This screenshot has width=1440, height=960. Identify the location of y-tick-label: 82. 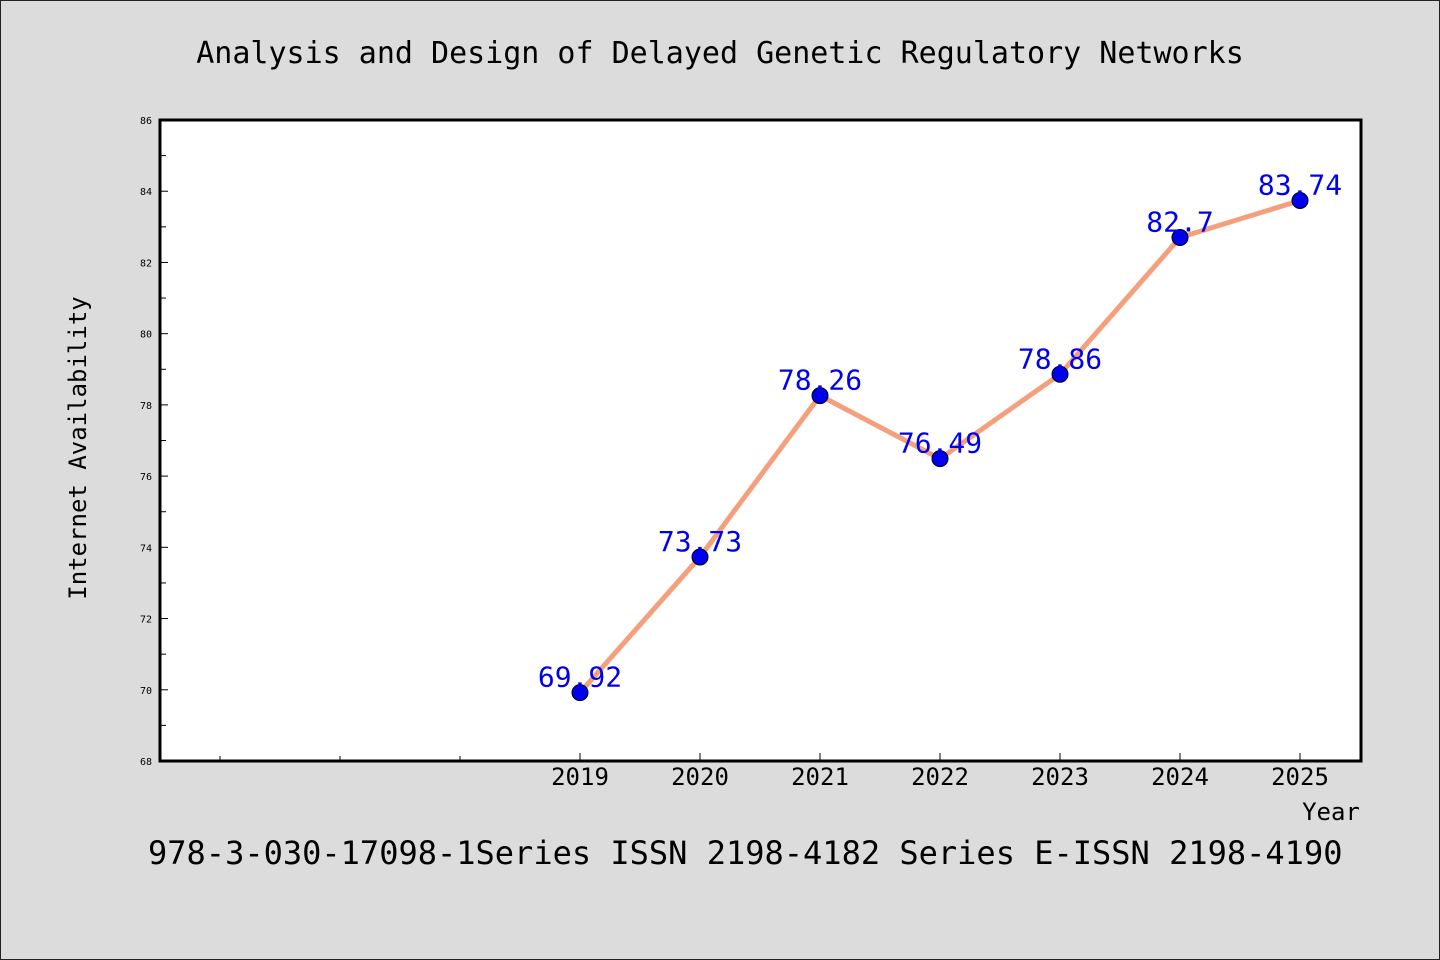
(146, 263).